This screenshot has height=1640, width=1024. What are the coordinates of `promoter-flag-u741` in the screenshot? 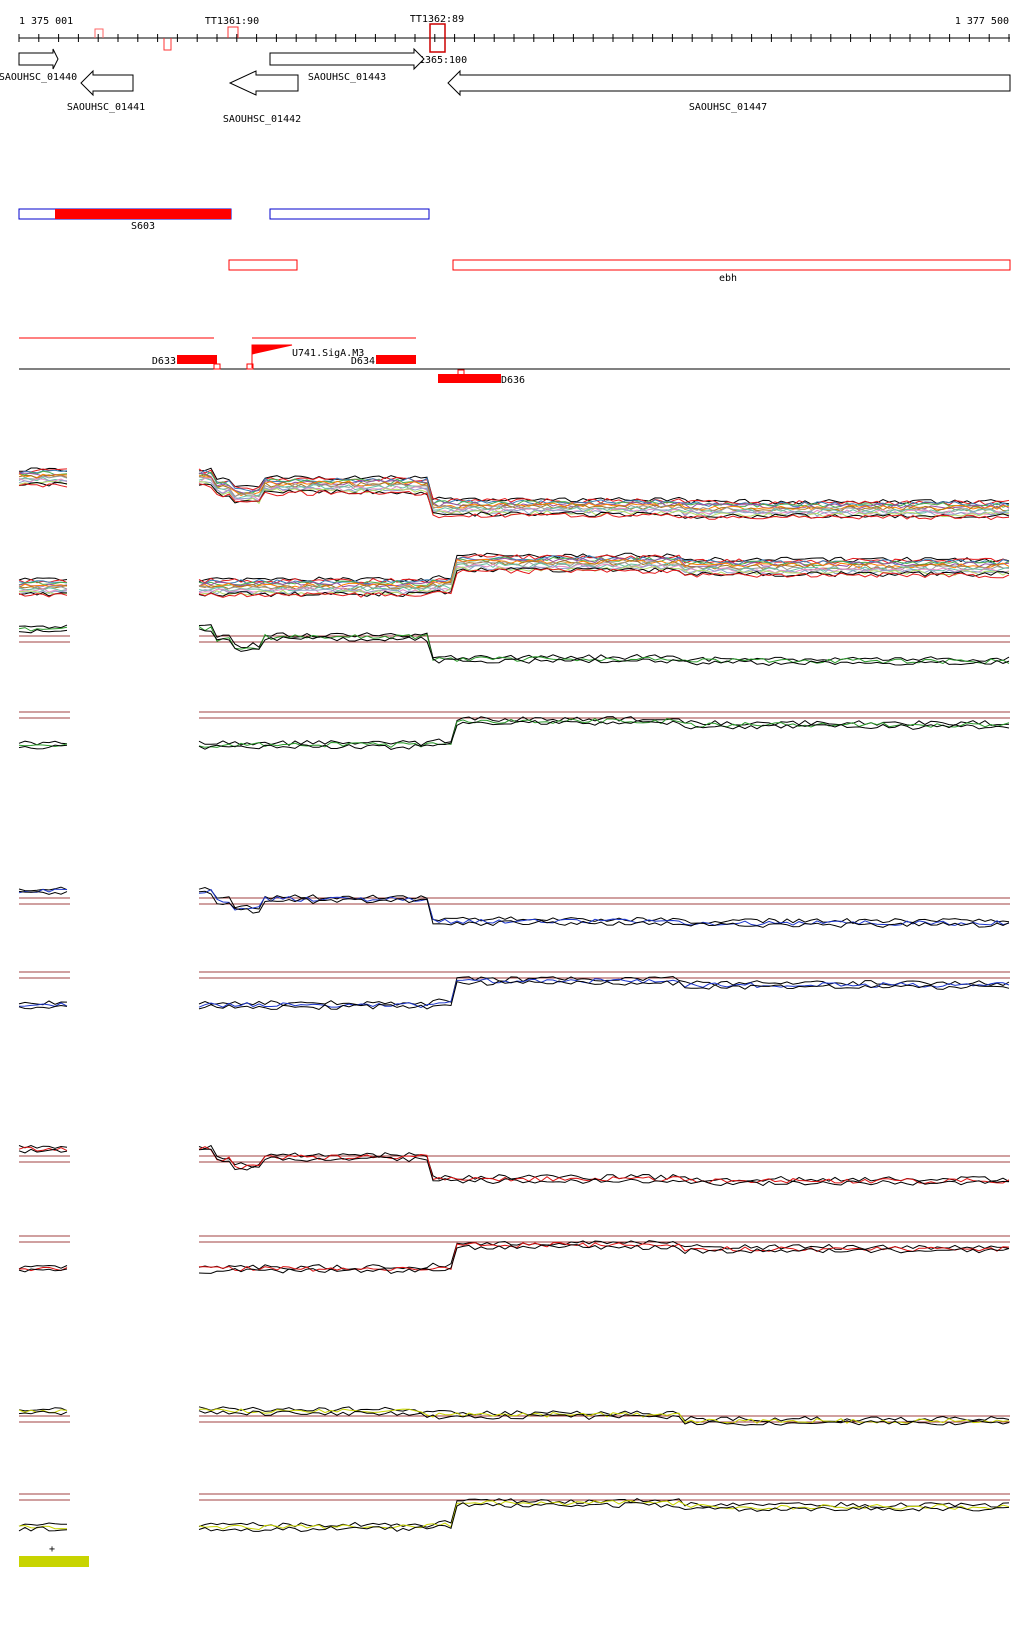 It's located at (272, 356).